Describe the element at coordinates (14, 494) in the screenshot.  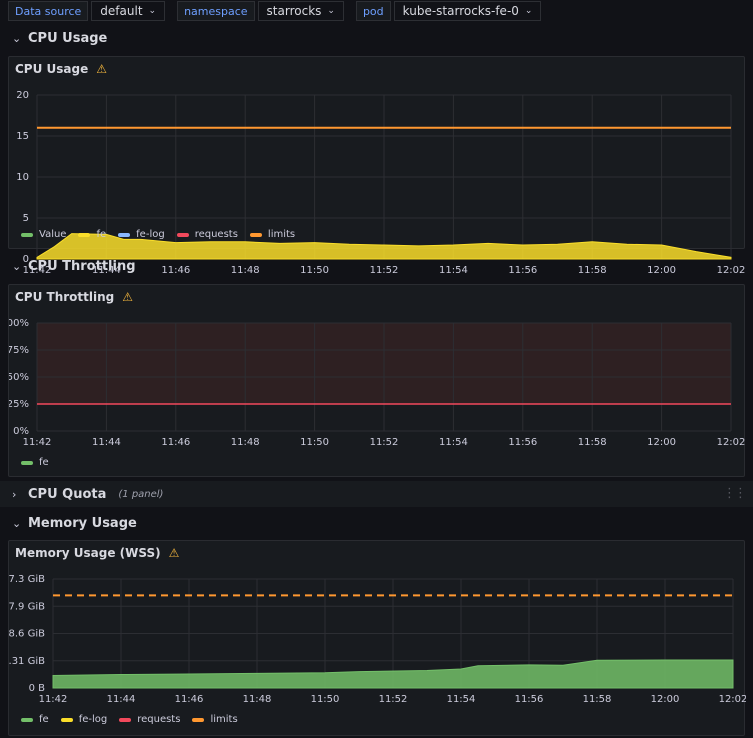
I see `chevron-right-icon: ›` at that location.